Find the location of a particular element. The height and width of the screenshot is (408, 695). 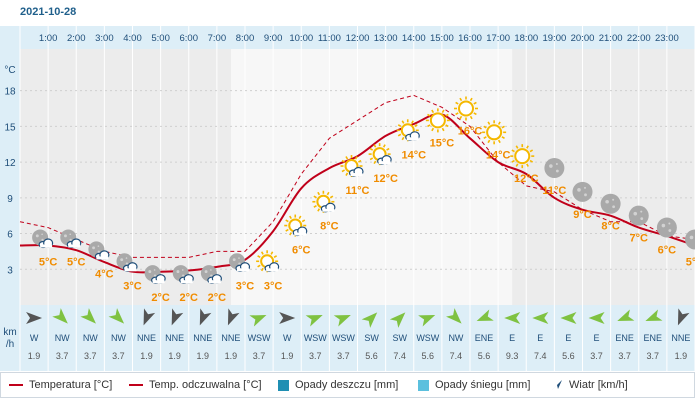

temp-label: 6°C is located at coordinates (667, 251).